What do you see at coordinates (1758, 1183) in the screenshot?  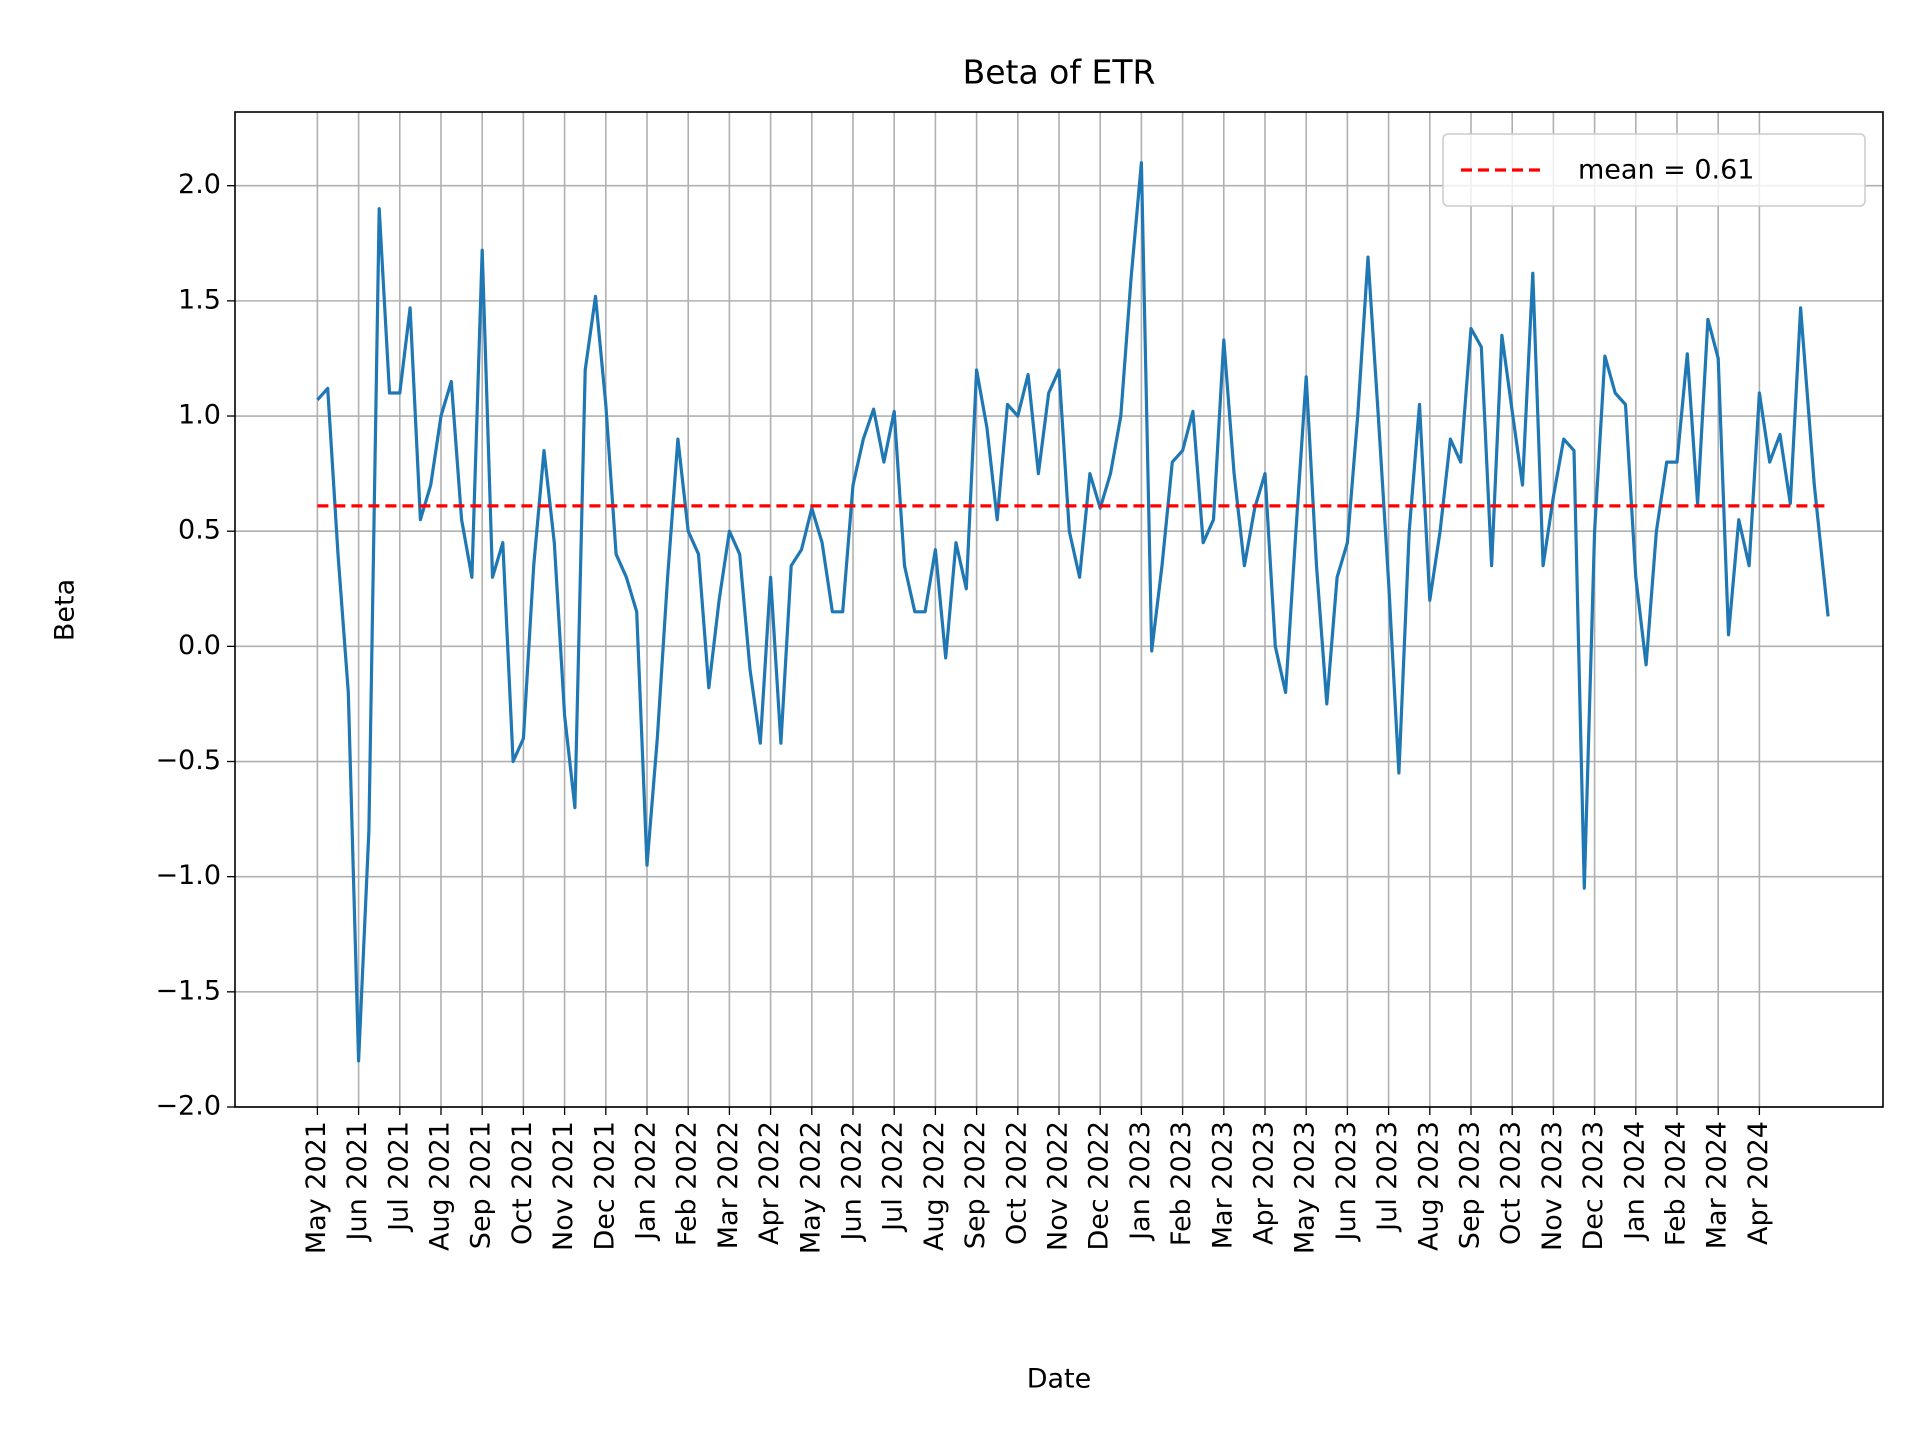 I see `x-tick-label: Apr 2024` at bounding box center [1758, 1183].